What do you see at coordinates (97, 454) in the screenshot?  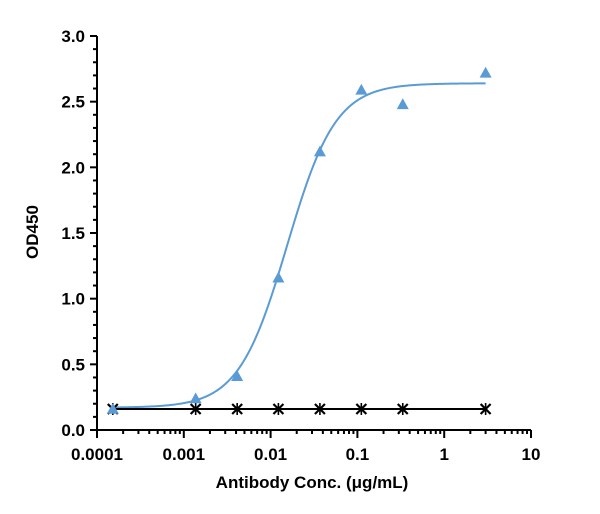 I see `x-tick-label: 0.0001` at bounding box center [97, 454].